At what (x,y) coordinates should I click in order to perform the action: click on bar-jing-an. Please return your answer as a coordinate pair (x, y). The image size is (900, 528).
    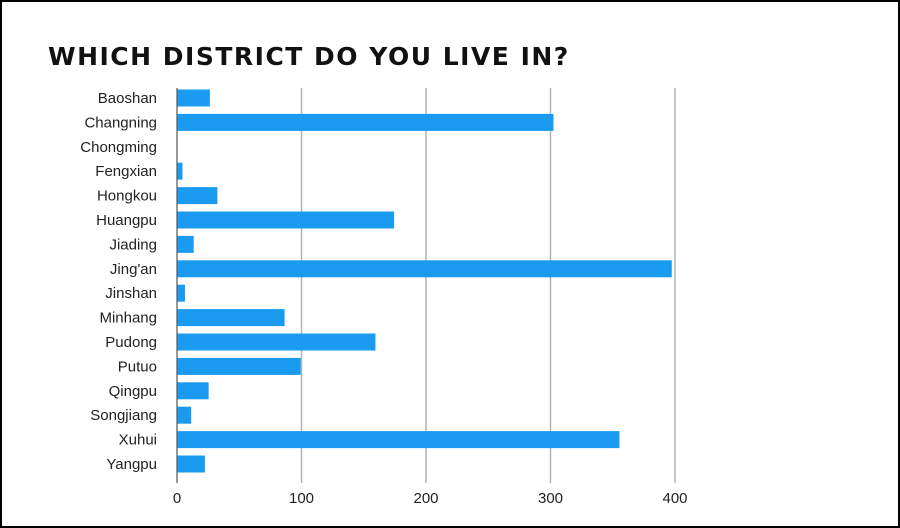
    Looking at the image, I should click on (424, 269).